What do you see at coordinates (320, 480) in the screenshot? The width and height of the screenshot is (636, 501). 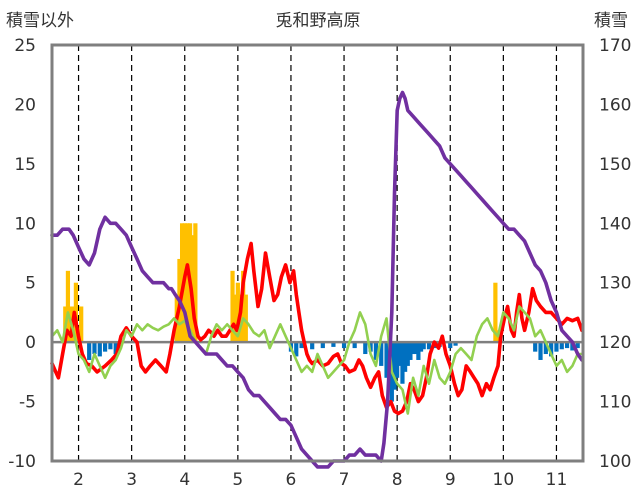 I see `x-tick-labels: 2 3 4 5 6 7 8 9 10 11` at bounding box center [320, 480].